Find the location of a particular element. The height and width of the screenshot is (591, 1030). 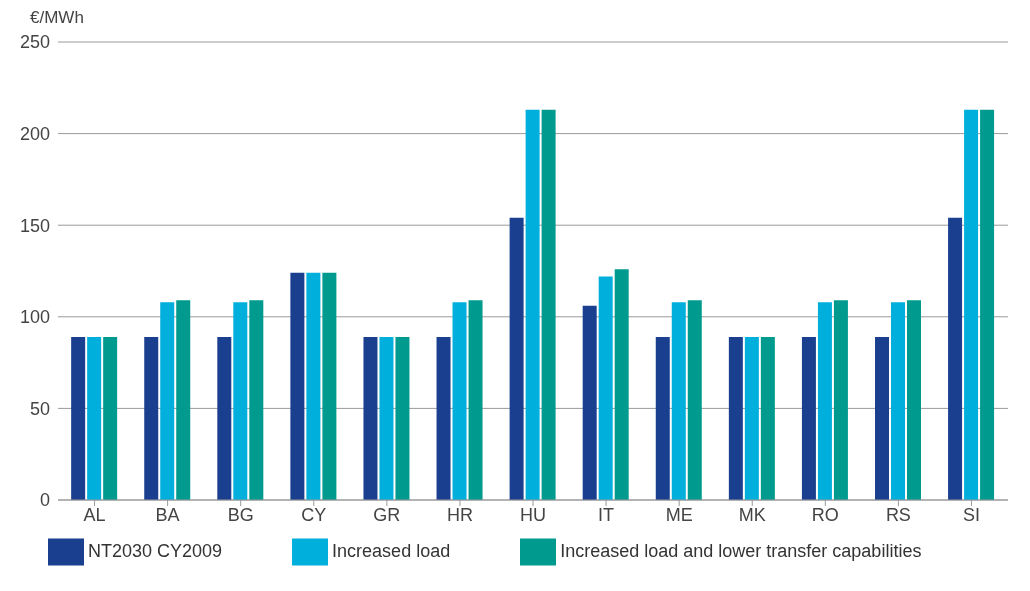

x-tick-label: RO is located at coordinates (825, 514).